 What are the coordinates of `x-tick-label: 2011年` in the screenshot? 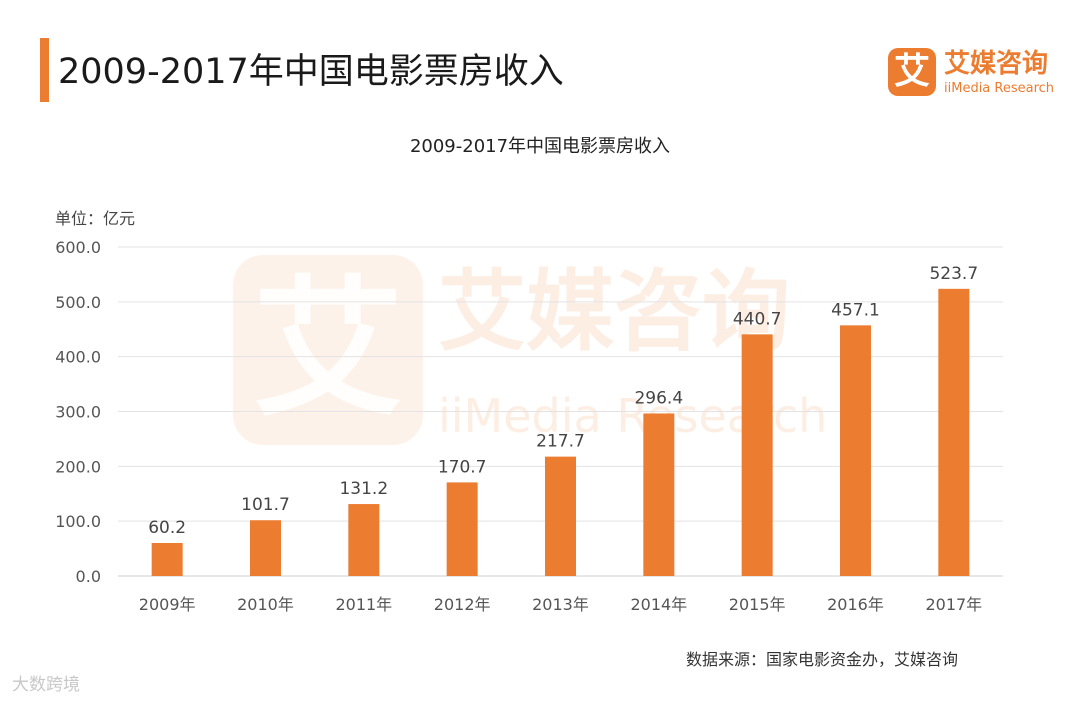 It's located at (363, 604).